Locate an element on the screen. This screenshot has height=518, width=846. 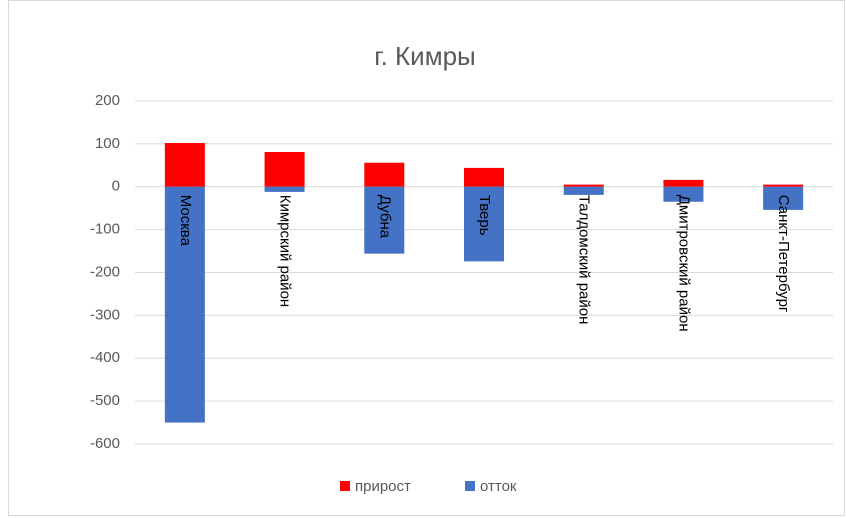
legend-label: прирост is located at coordinates (383, 486).